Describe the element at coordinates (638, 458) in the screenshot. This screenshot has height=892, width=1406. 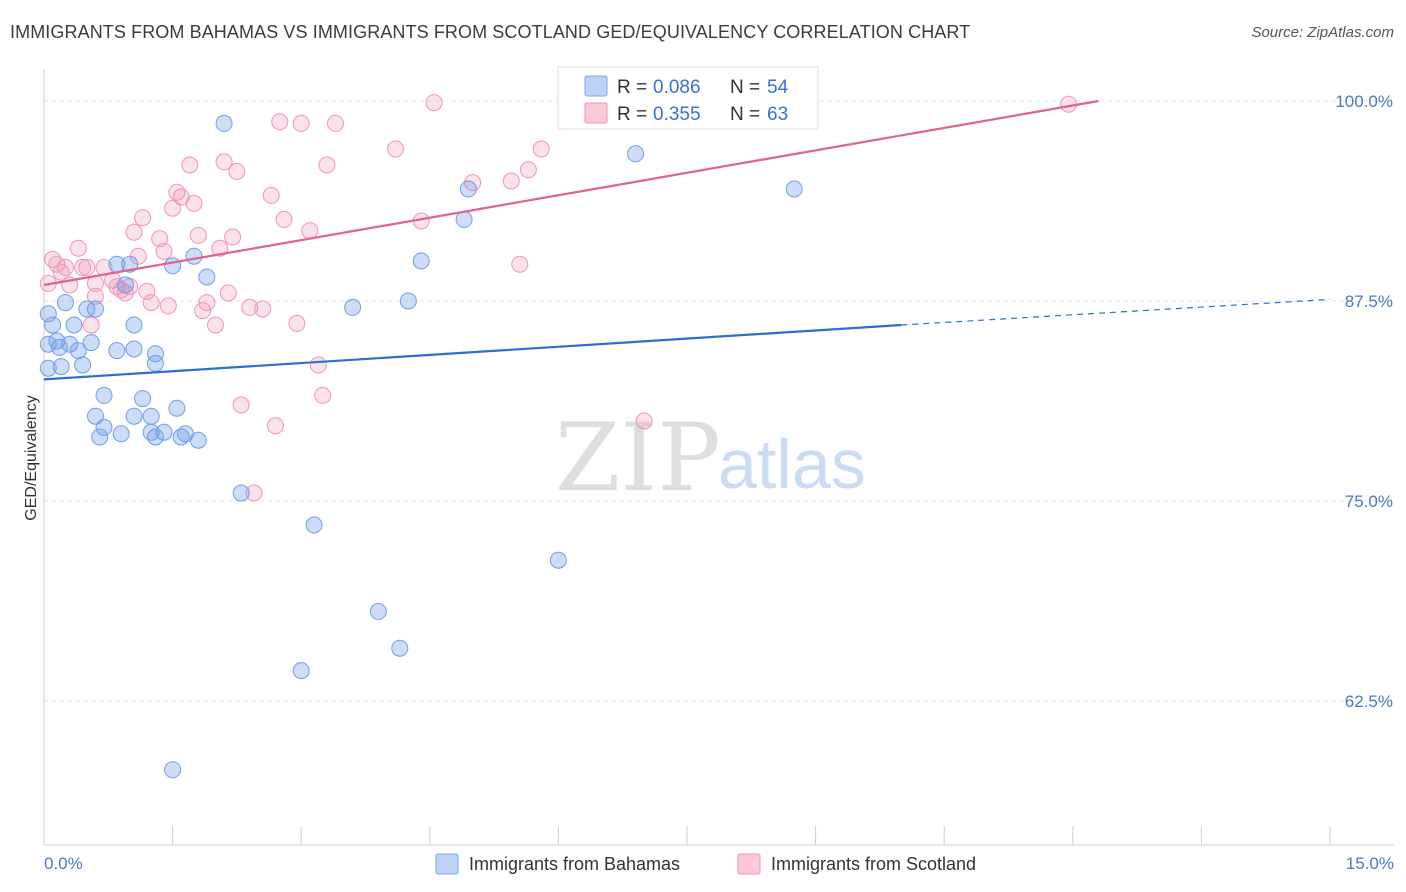
I see `watermark-zip: ZIP` at that location.